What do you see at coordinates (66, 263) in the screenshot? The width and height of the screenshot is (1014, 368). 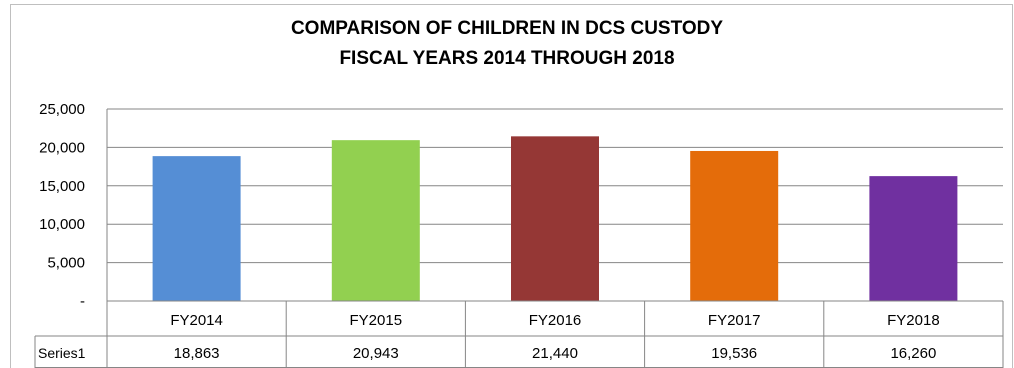 I see `y-tick-label: 5,000` at bounding box center [66, 263].